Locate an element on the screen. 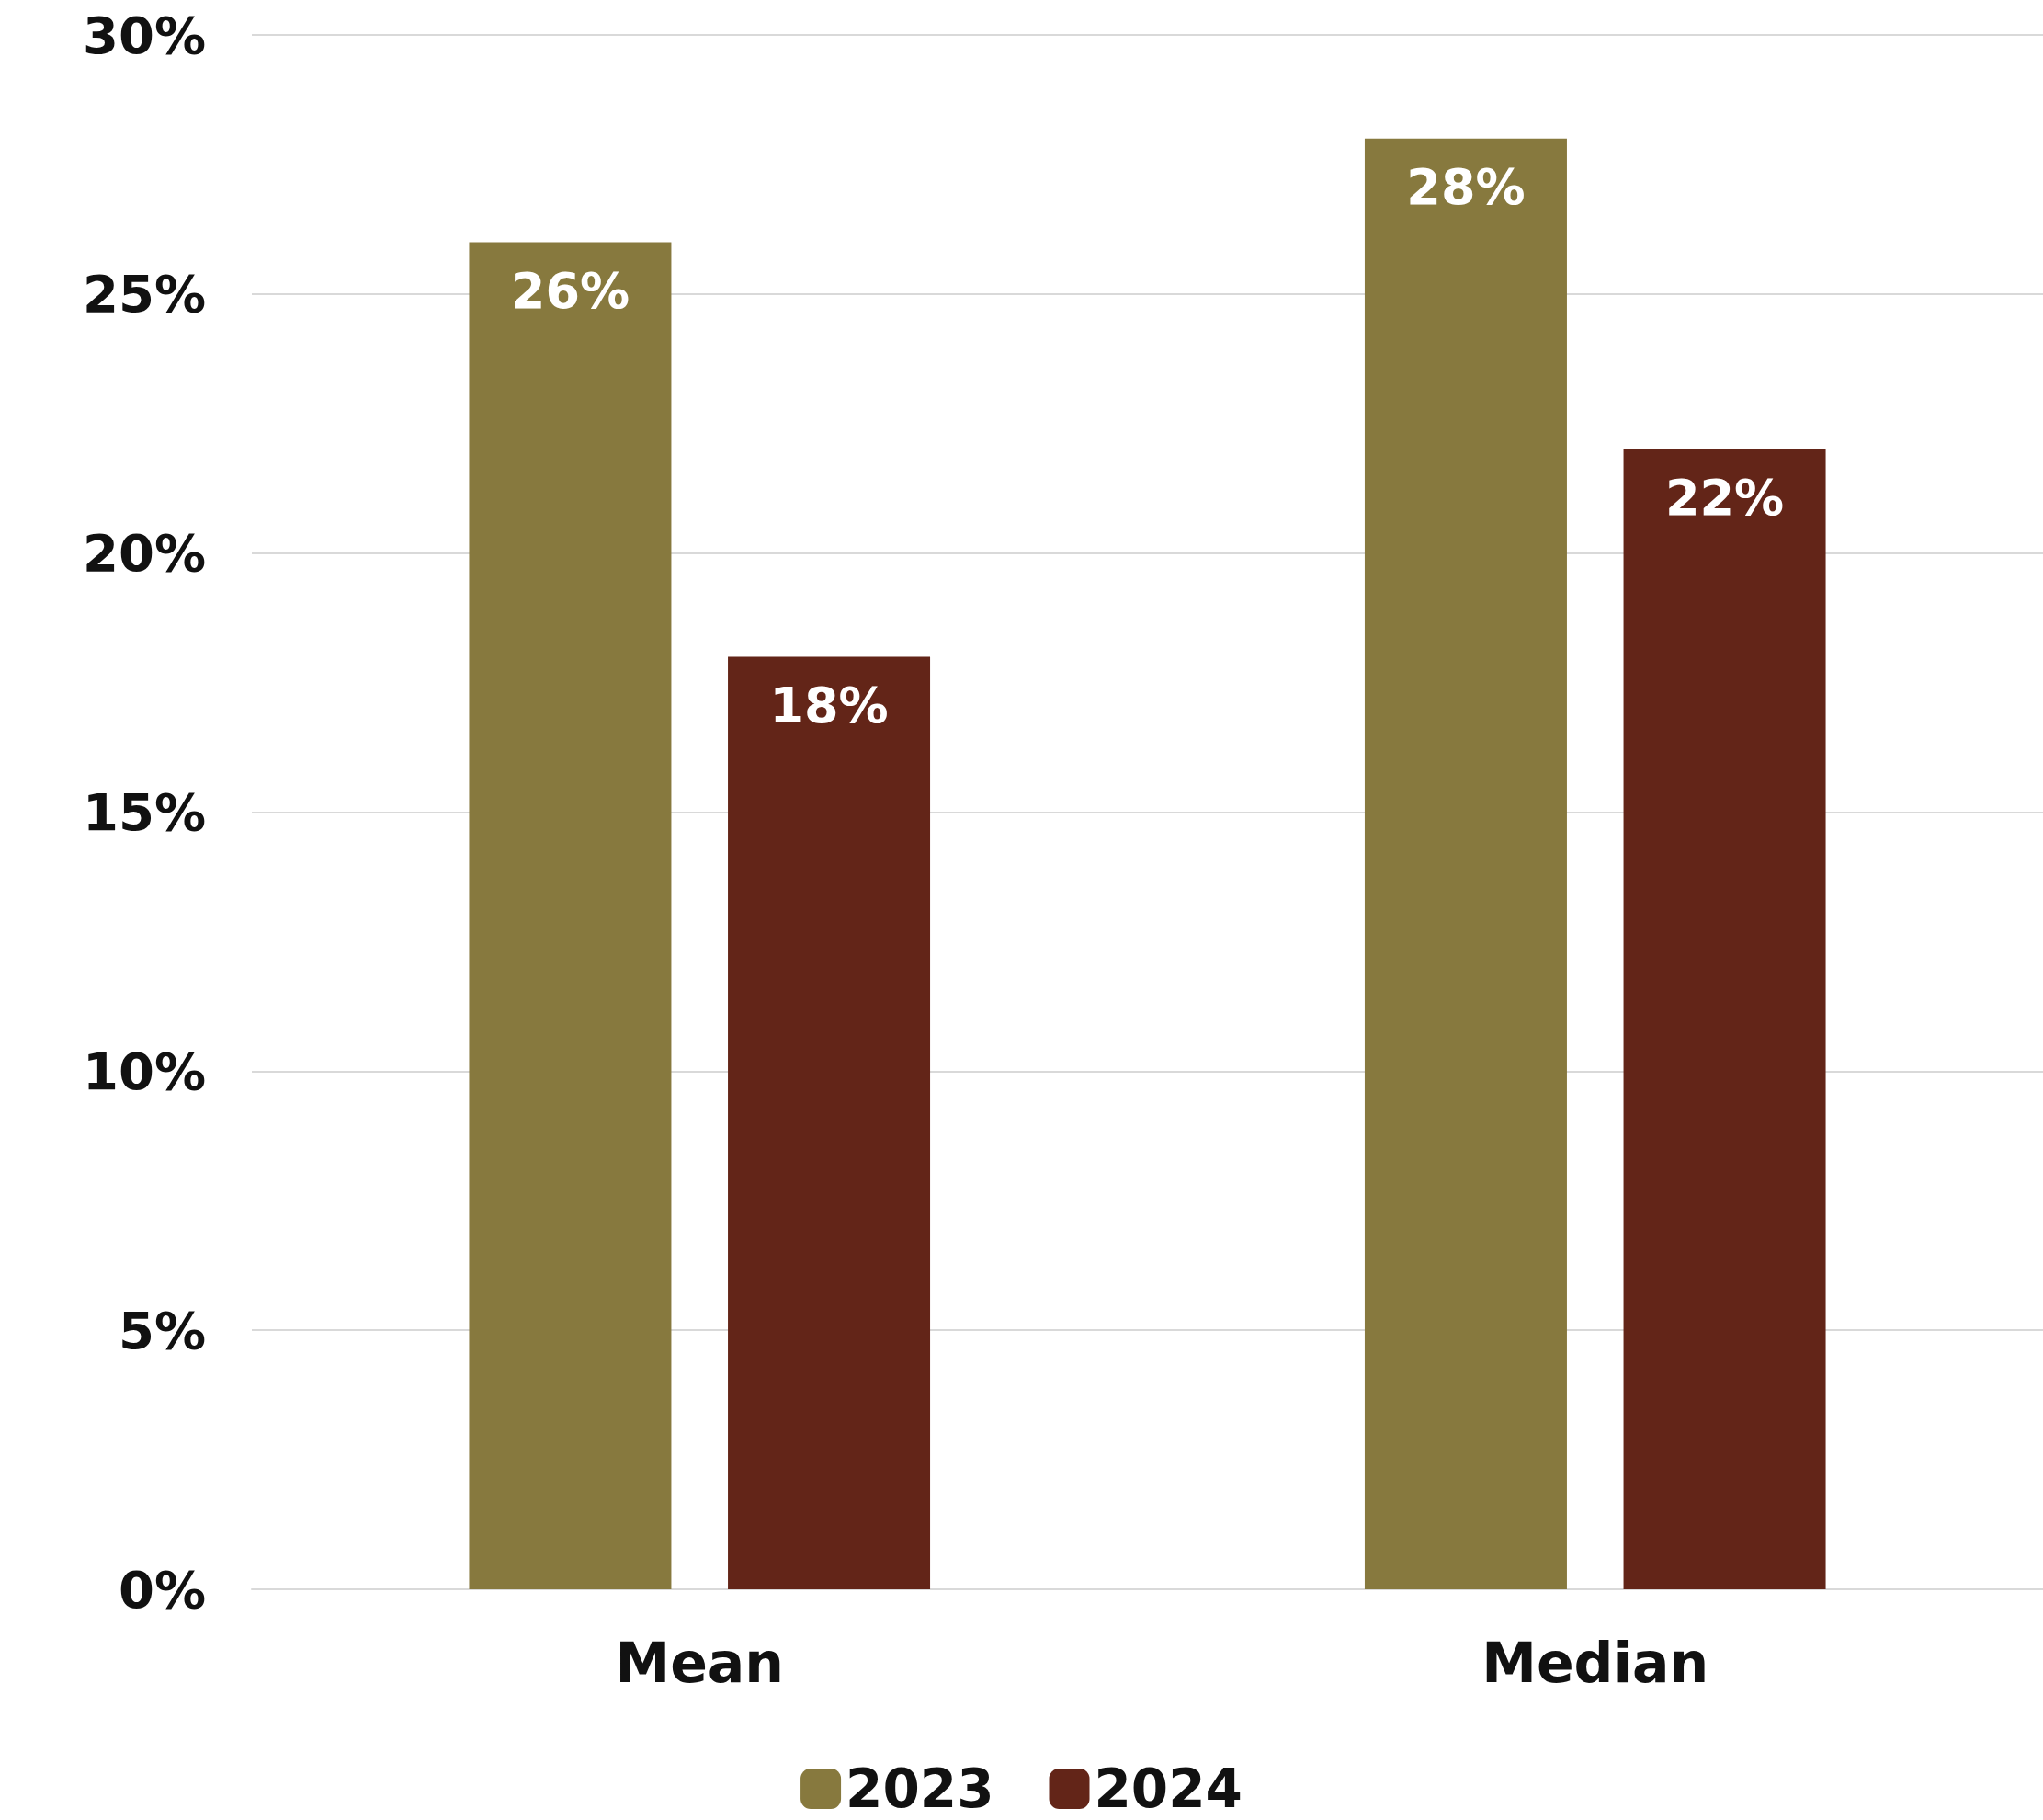 Image resolution: width=2043 pixels, height=1820 pixels. y-tick-label: 10% is located at coordinates (144, 1071).